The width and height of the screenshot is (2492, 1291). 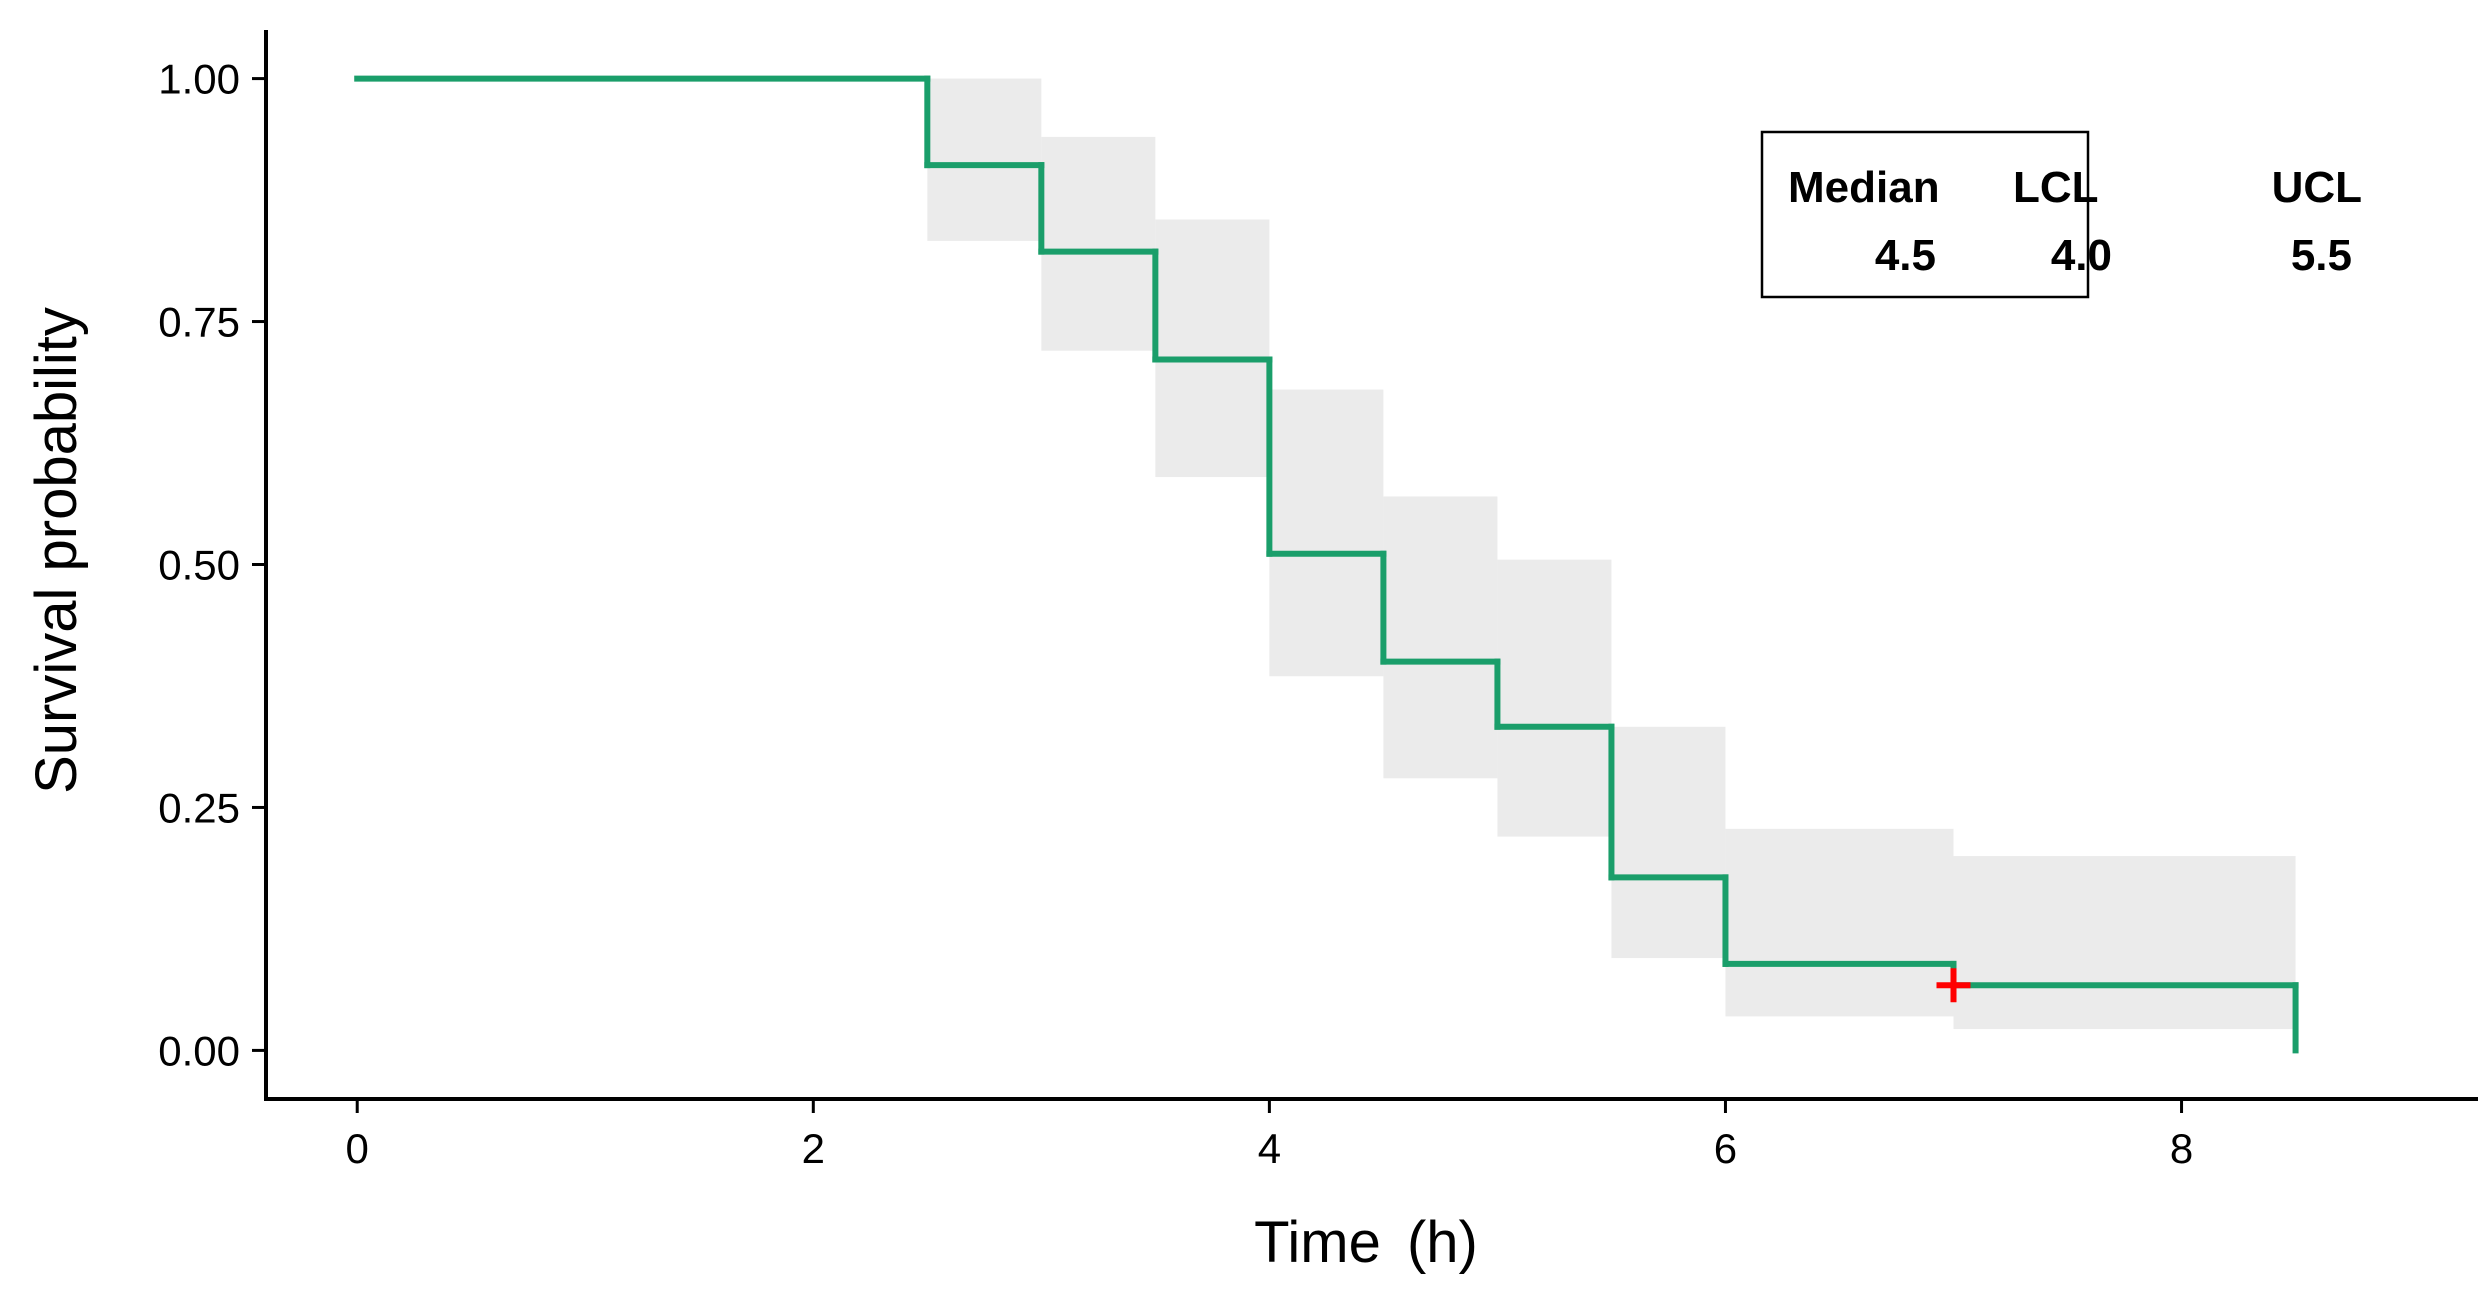 I want to click on x-ticks: 0 2 4 6 8, so click(x=1269, y=1135).